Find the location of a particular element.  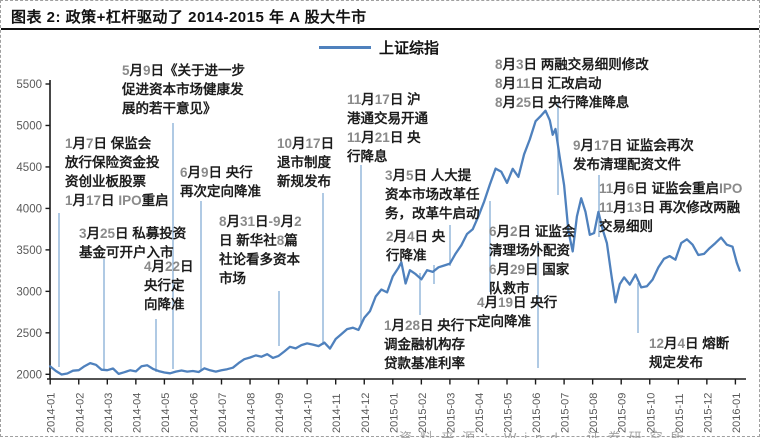

figure-title-bar: 图表 2: 政策+杠杆驱动了 2014-2015 年 A 股大牛市 is located at coordinates (380, 15).